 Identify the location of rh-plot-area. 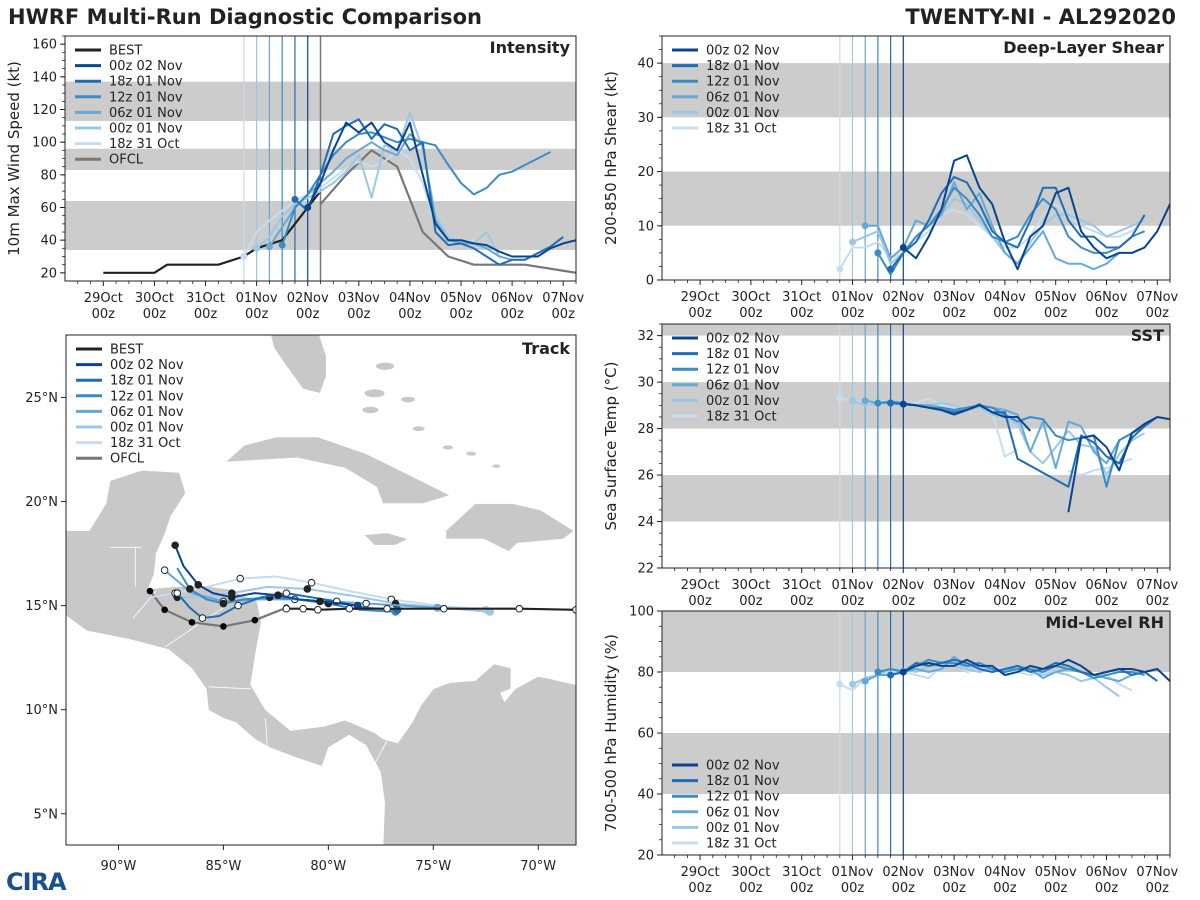
(916, 733).